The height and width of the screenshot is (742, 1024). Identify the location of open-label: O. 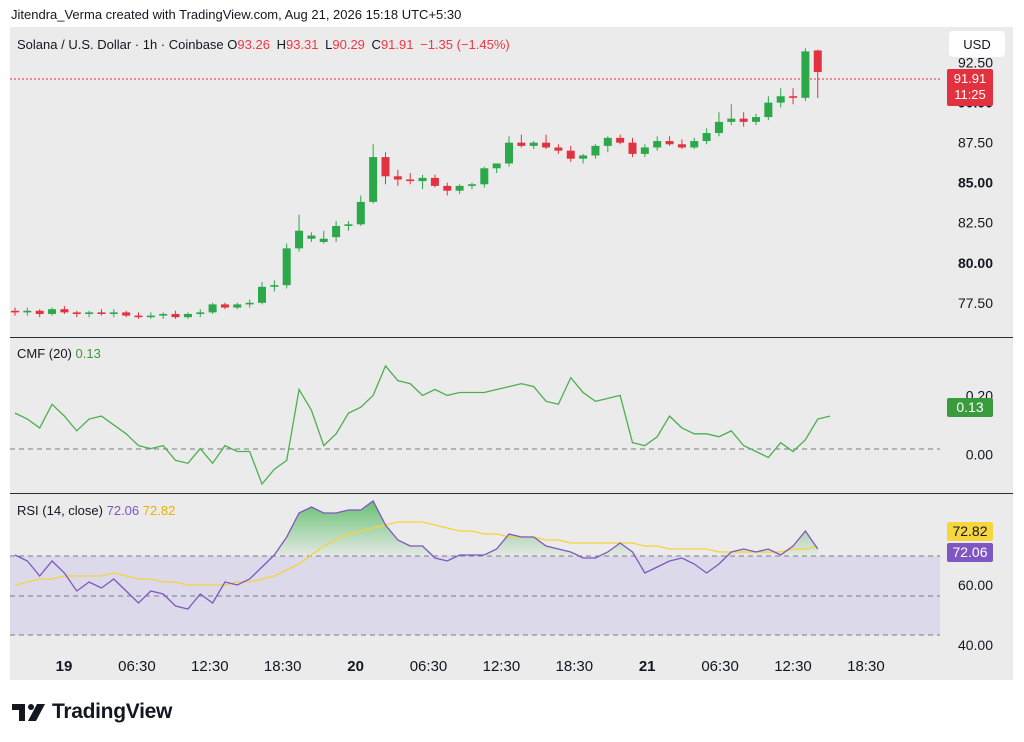
(232, 44).